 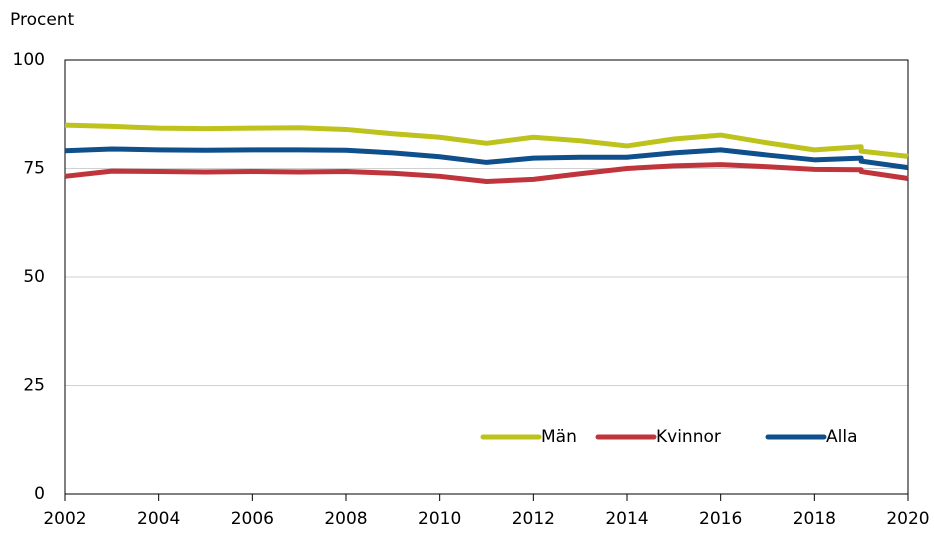 I want to click on x-tick-label: 2012, so click(x=533, y=519).